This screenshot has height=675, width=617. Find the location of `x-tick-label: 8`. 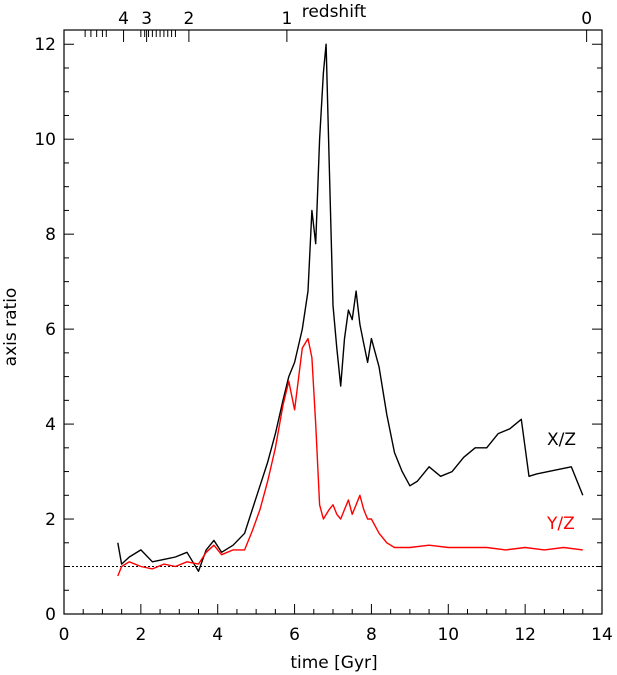

x-tick-label: 8 is located at coordinates (371, 635).